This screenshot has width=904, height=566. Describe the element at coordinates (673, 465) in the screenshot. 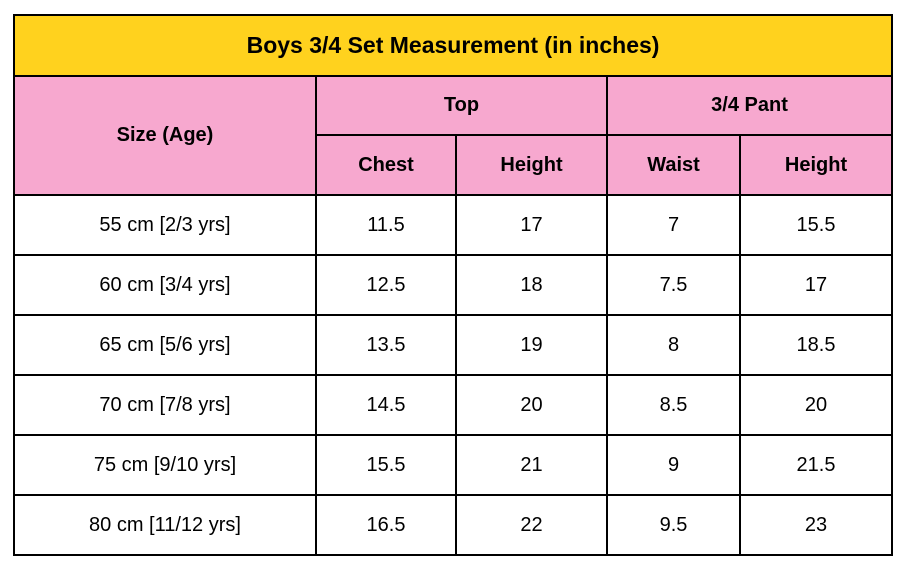

I see `cell-waist: 9` at that location.